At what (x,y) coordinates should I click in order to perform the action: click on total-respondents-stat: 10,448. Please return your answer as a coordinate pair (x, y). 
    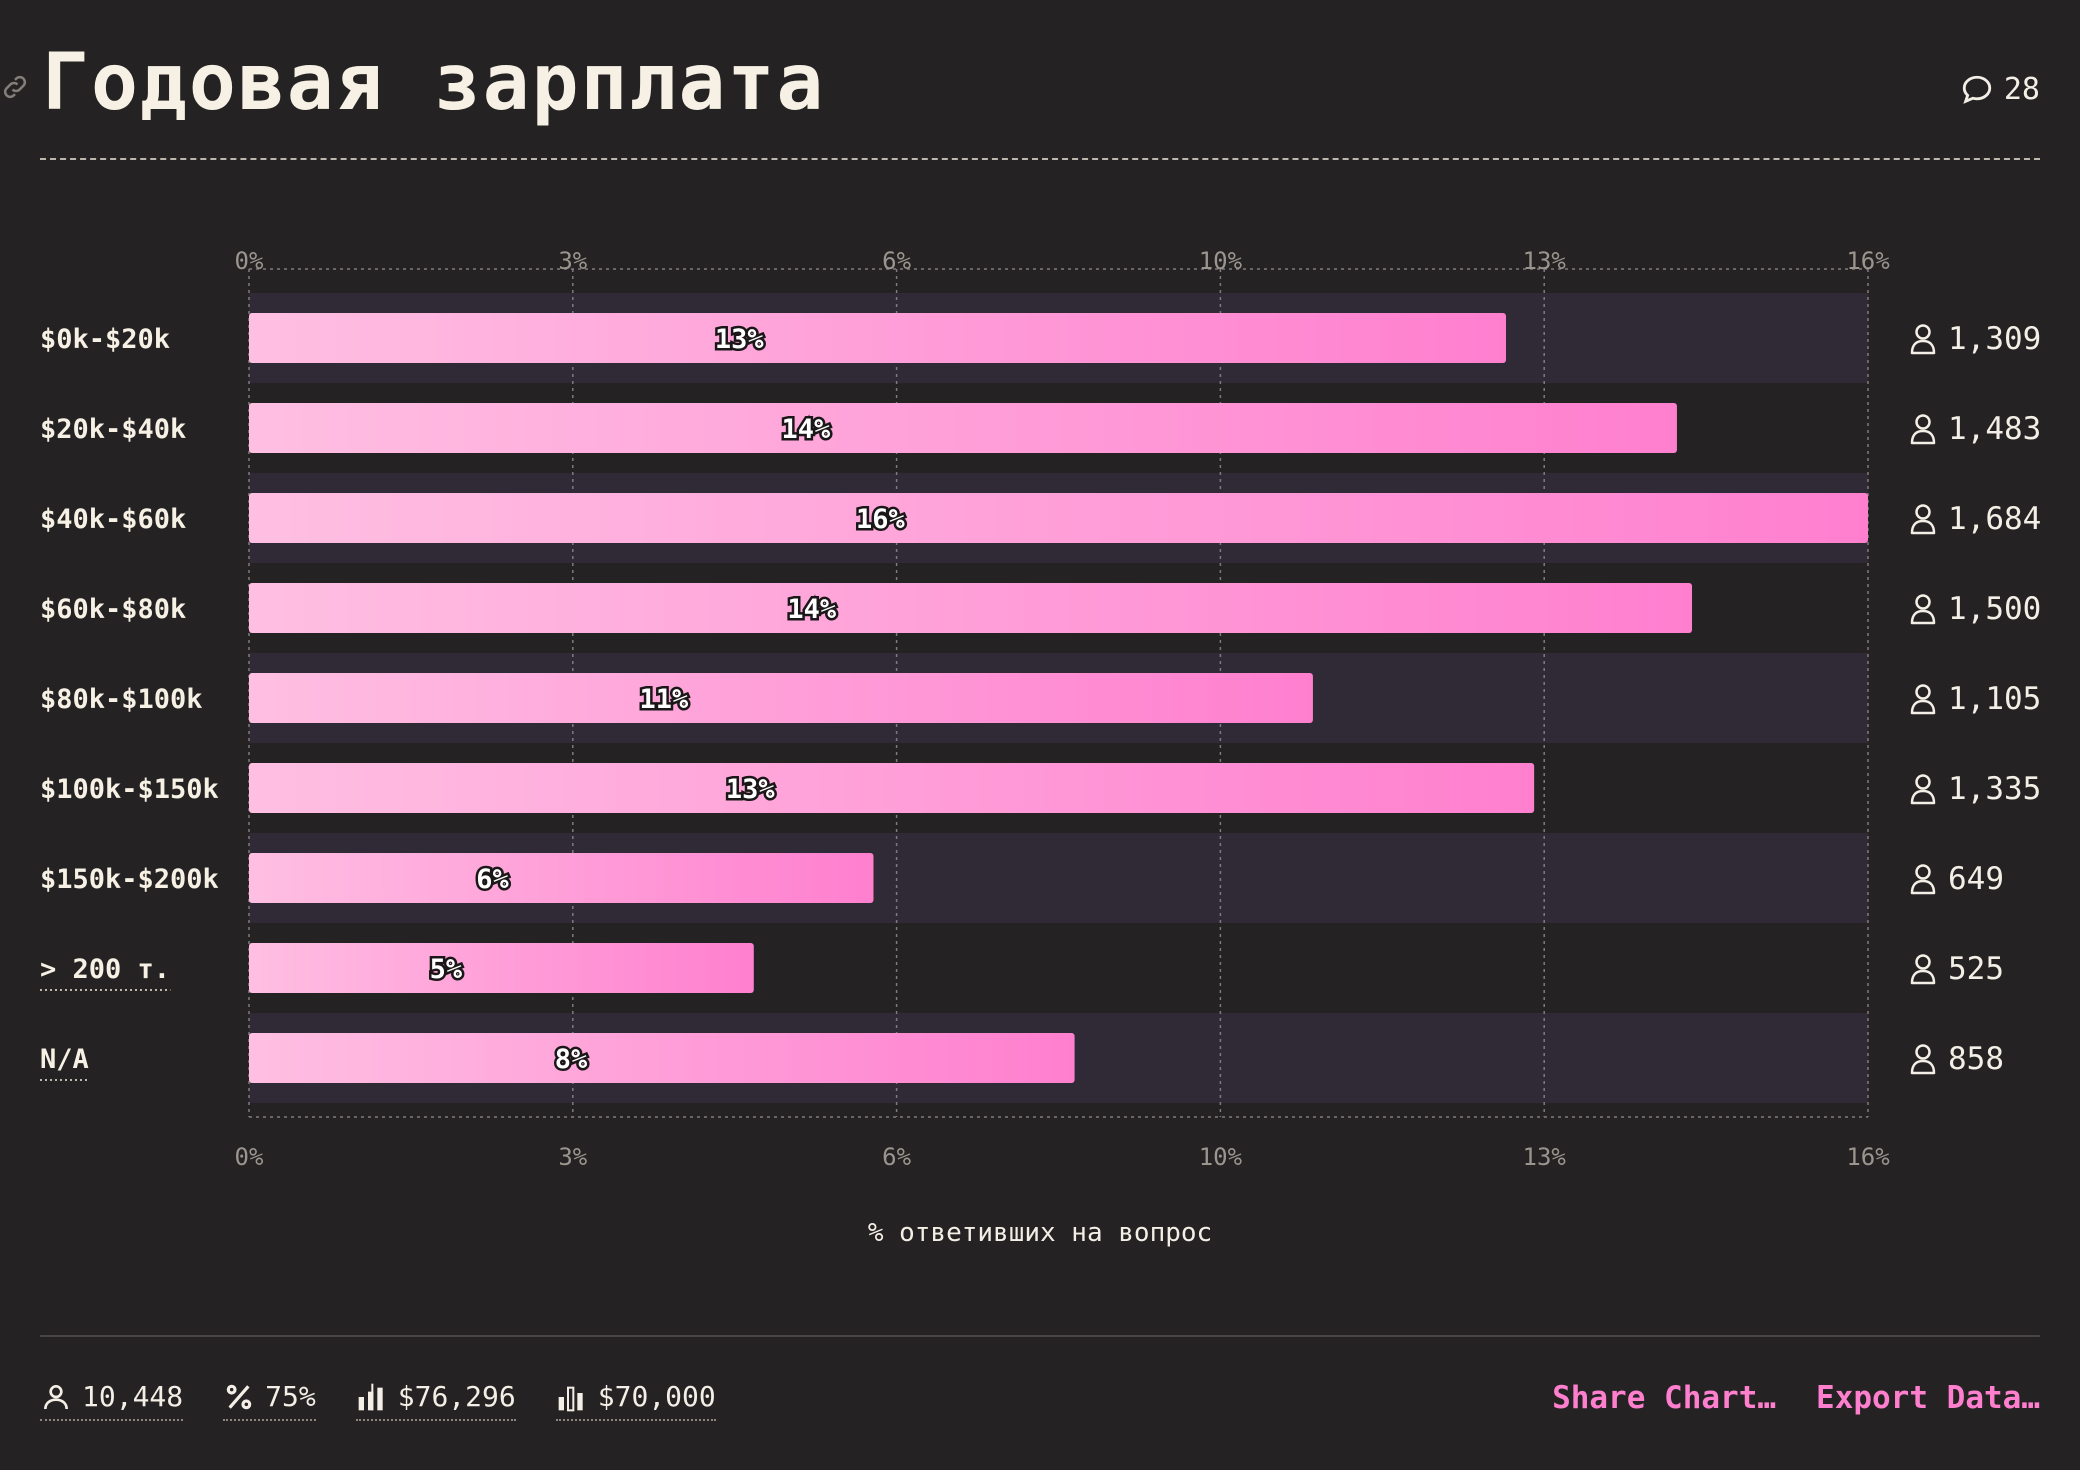
    Looking at the image, I should click on (112, 1400).